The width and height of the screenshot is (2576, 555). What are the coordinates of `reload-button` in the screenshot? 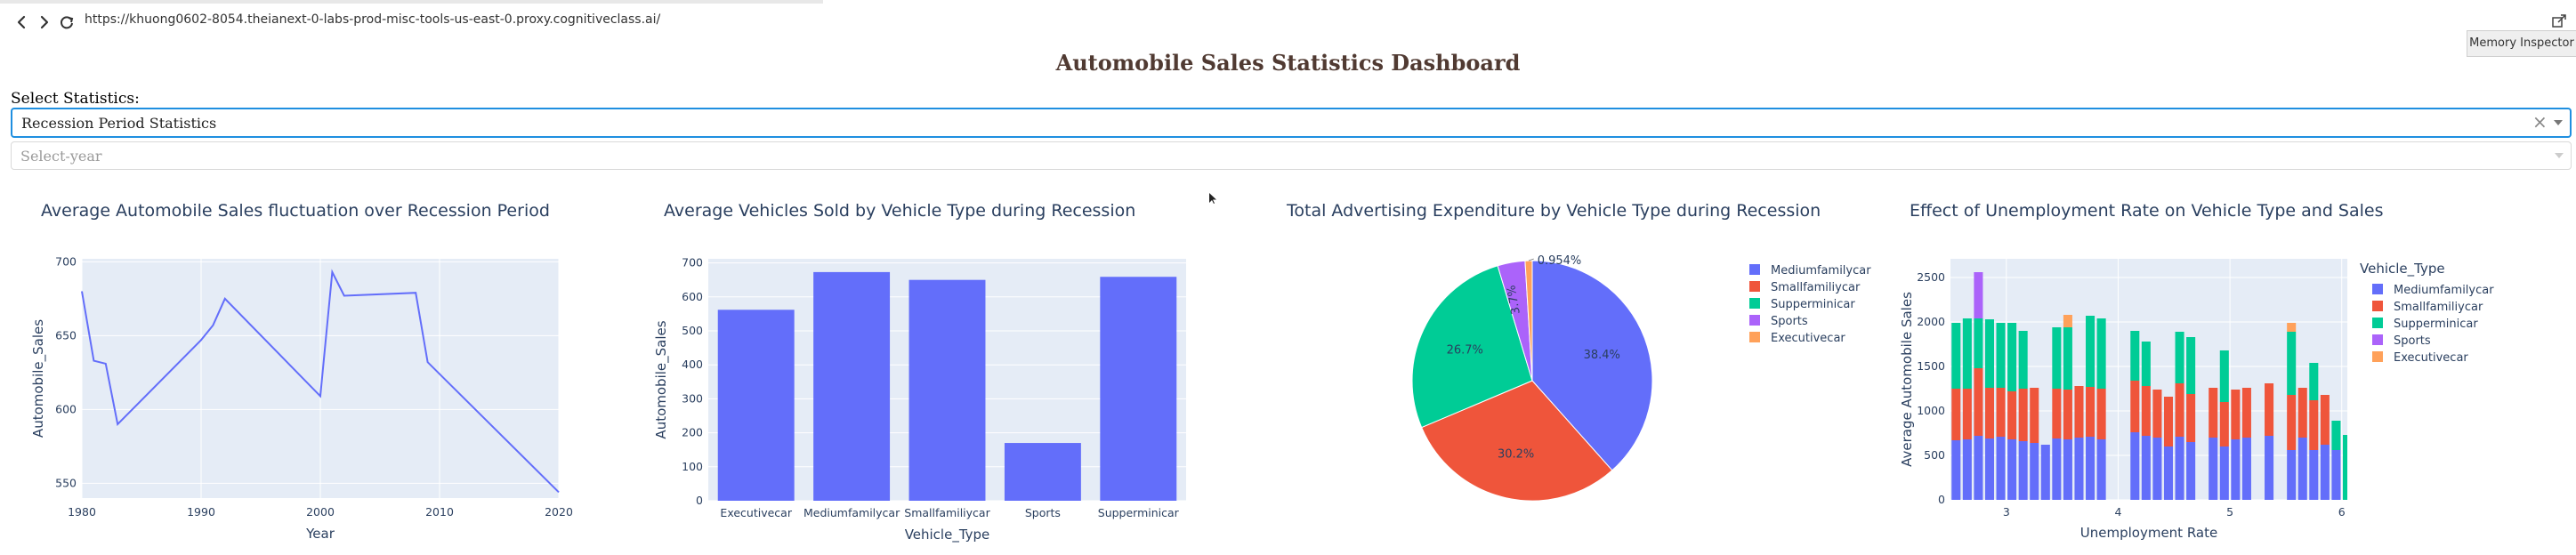 It's located at (66, 22).